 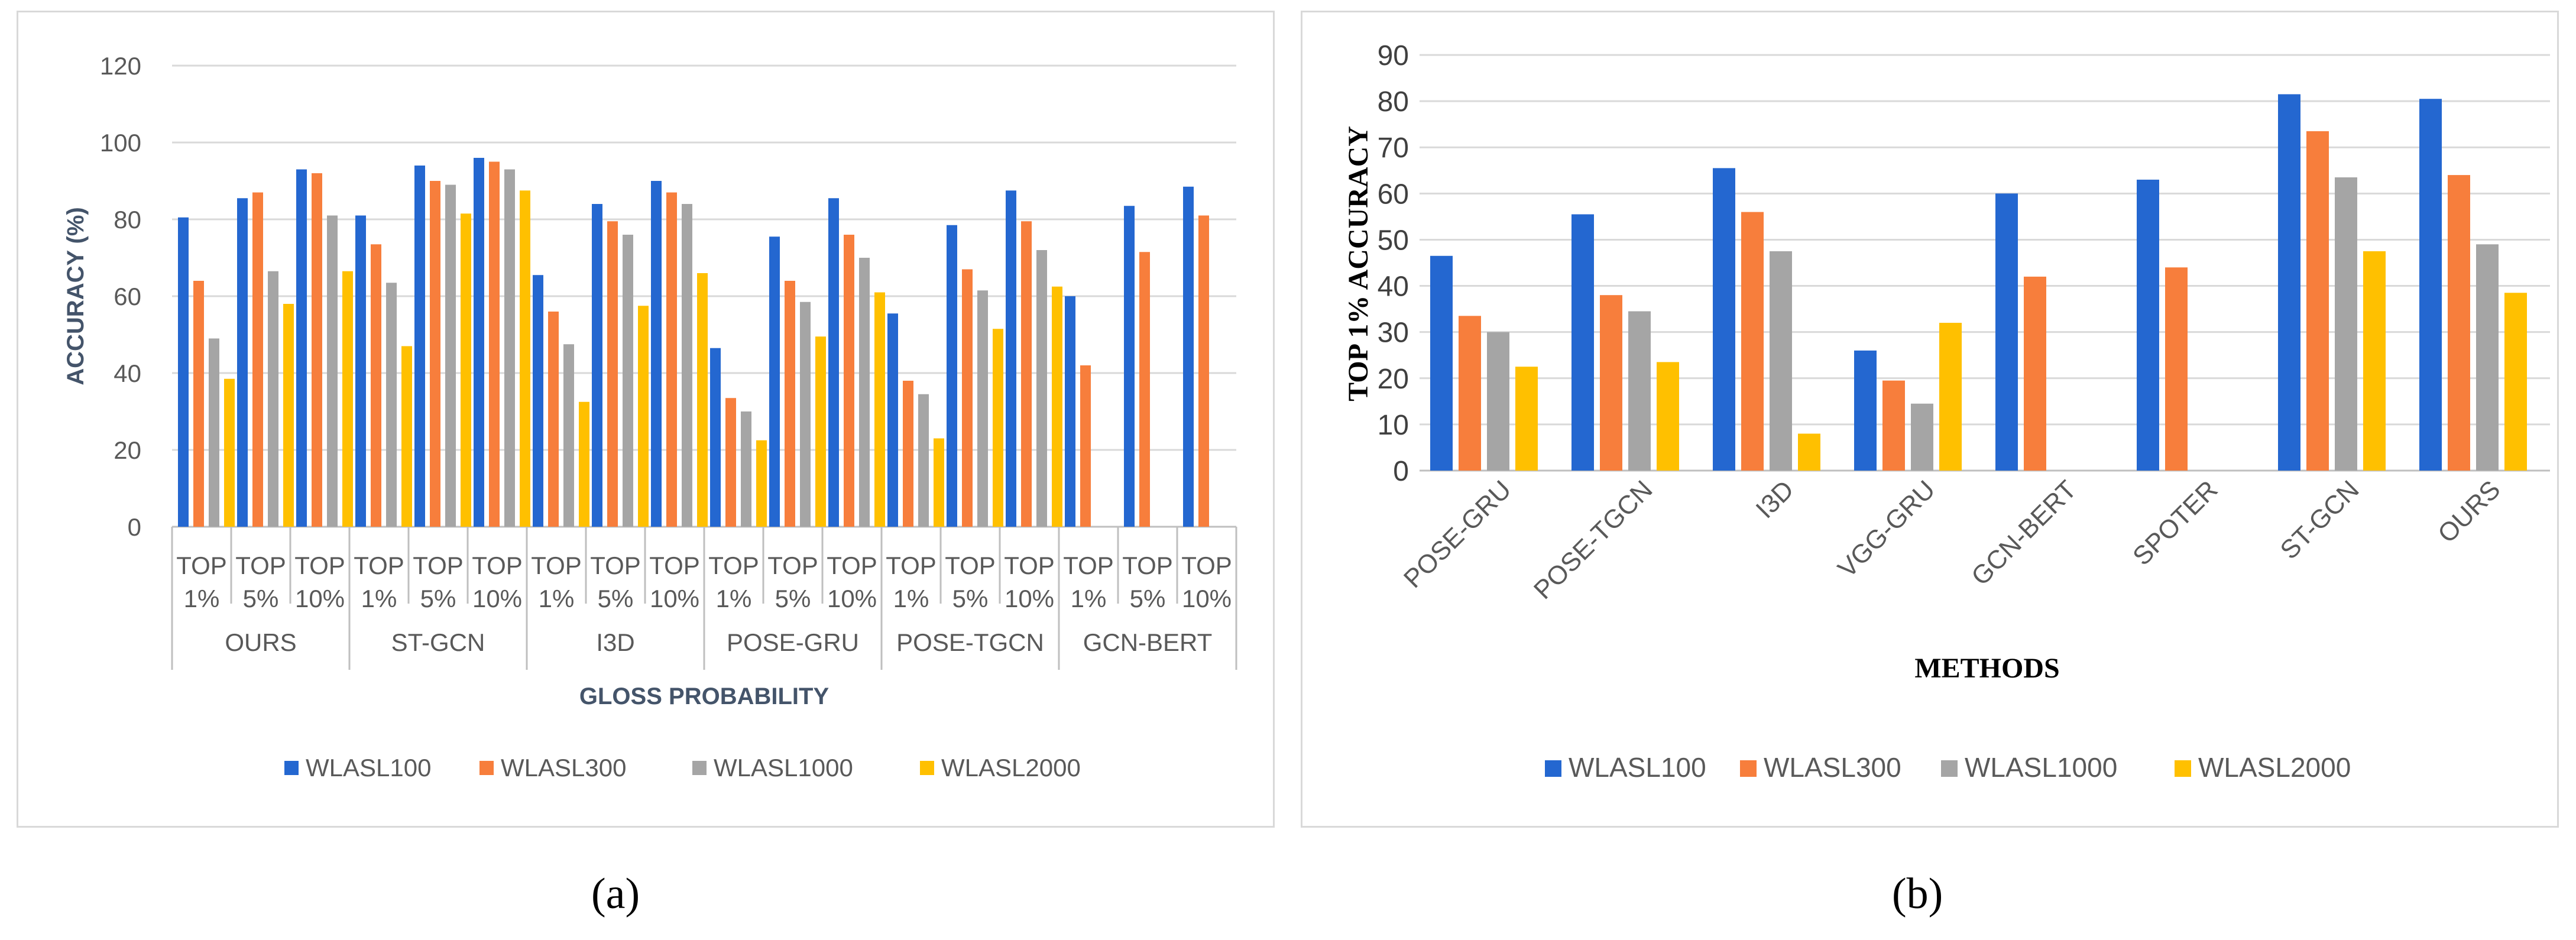 I want to click on x-category-label: OURS, so click(x=2469, y=512).